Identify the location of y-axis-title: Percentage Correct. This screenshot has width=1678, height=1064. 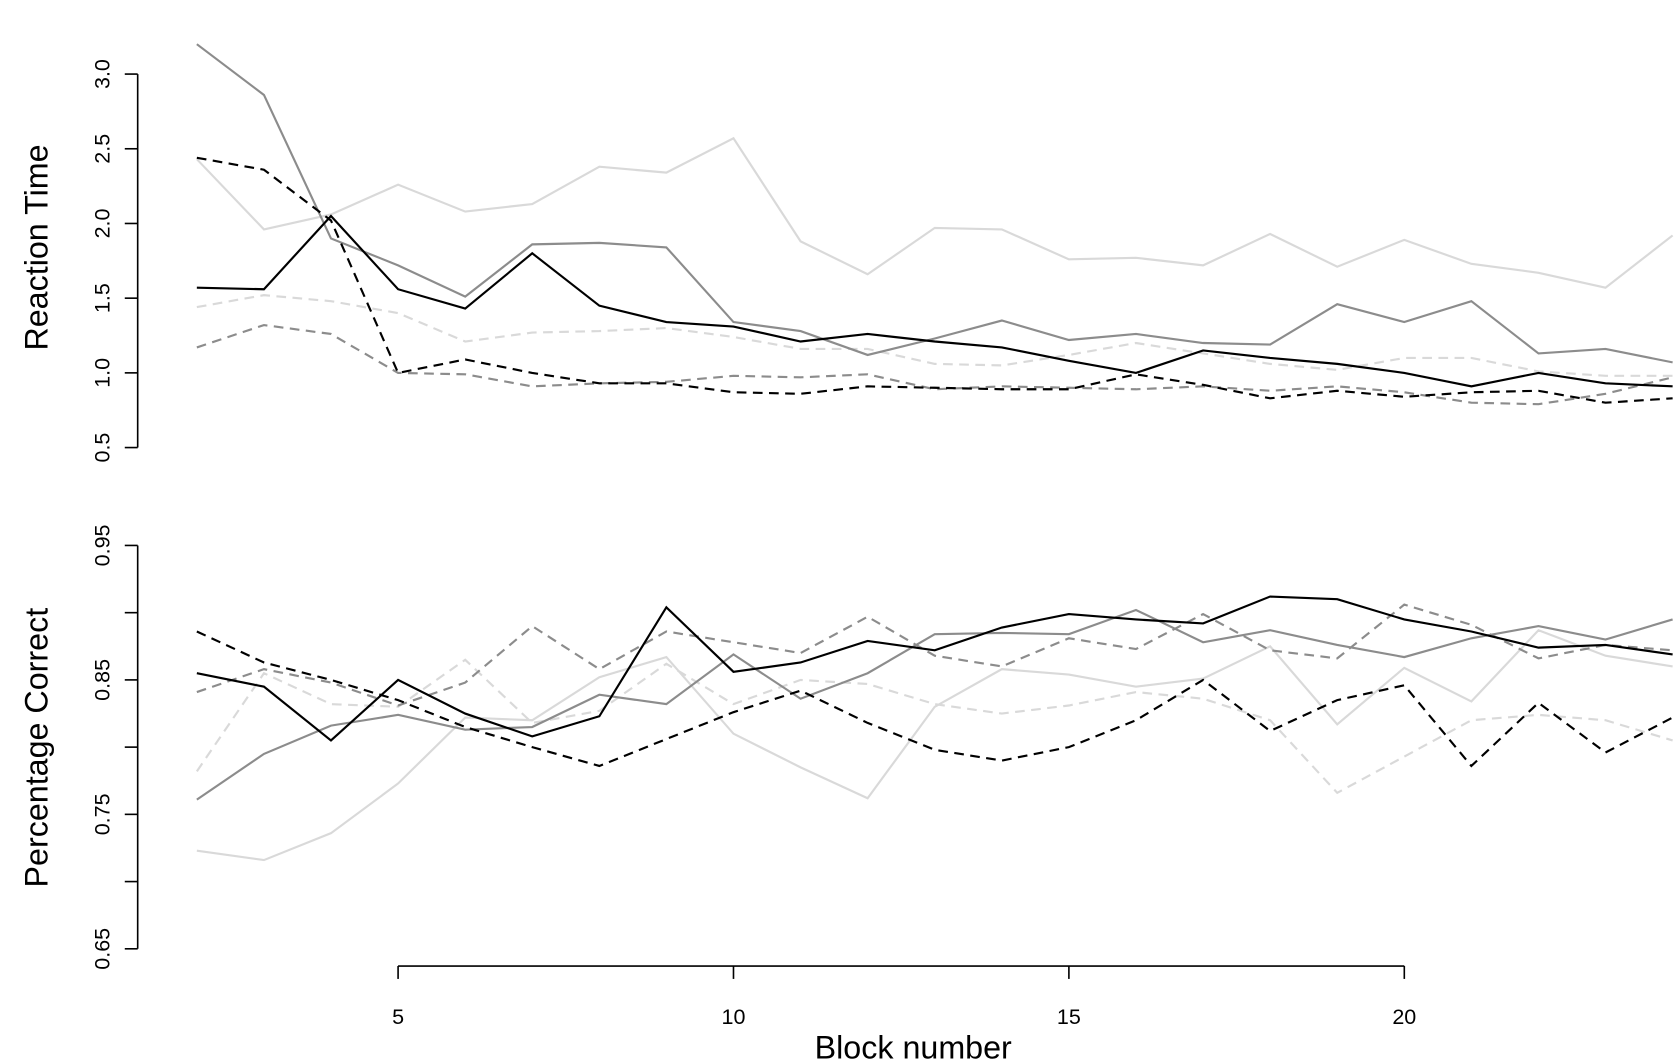
(36, 748).